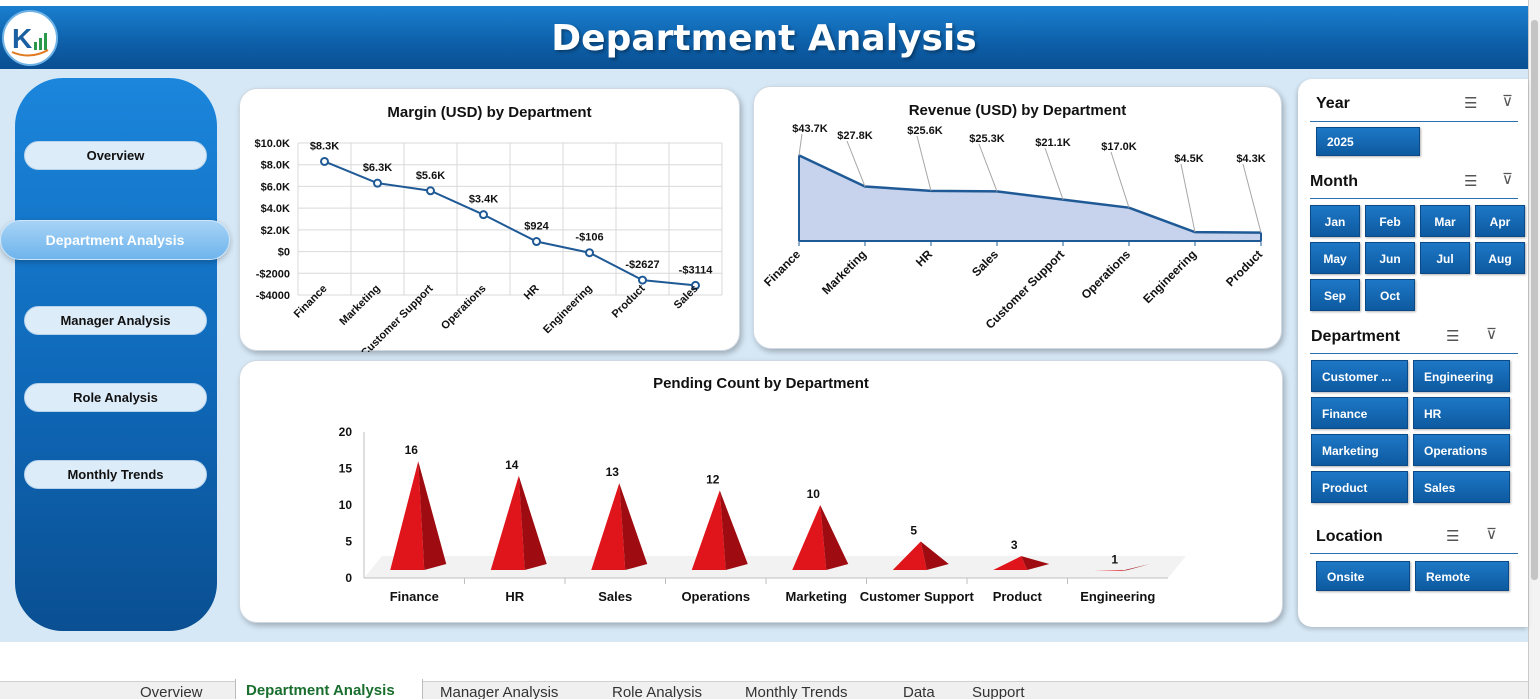 Image resolution: width=1540 pixels, height=699 pixels. I want to click on pending-x-tick: Product, so click(1018, 596).